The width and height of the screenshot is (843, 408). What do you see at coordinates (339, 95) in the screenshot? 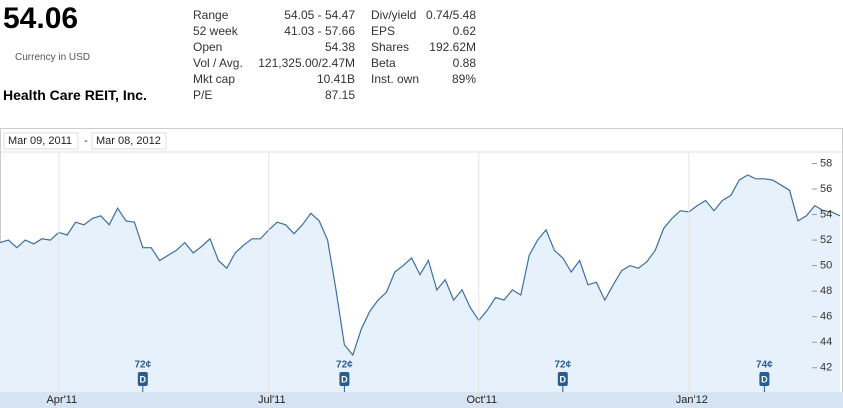
I see `stat-value: 87.15` at bounding box center [339, 95].